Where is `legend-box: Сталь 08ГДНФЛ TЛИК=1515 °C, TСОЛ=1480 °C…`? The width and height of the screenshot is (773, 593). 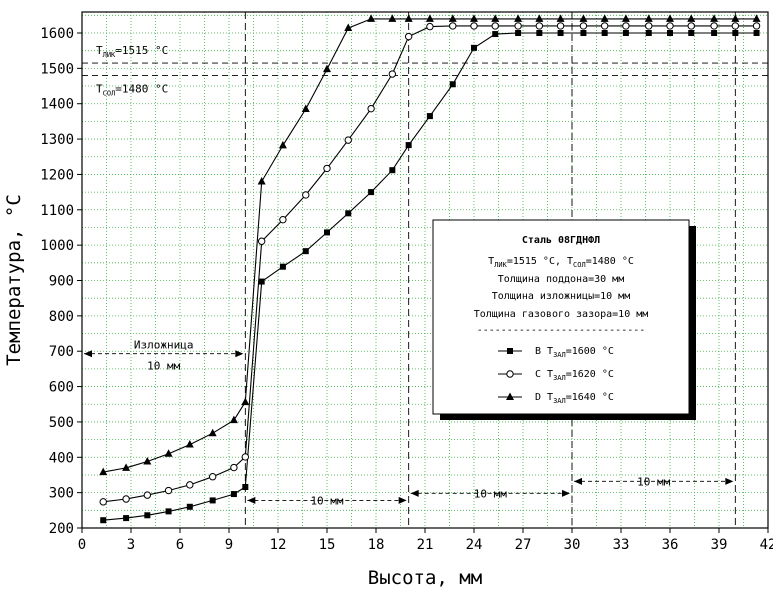
legend-box: Сталь 08ГДНФЛ TЛИК=1515 °C, TСОЛ=1480 °C… is located at coordinates (564, 319).